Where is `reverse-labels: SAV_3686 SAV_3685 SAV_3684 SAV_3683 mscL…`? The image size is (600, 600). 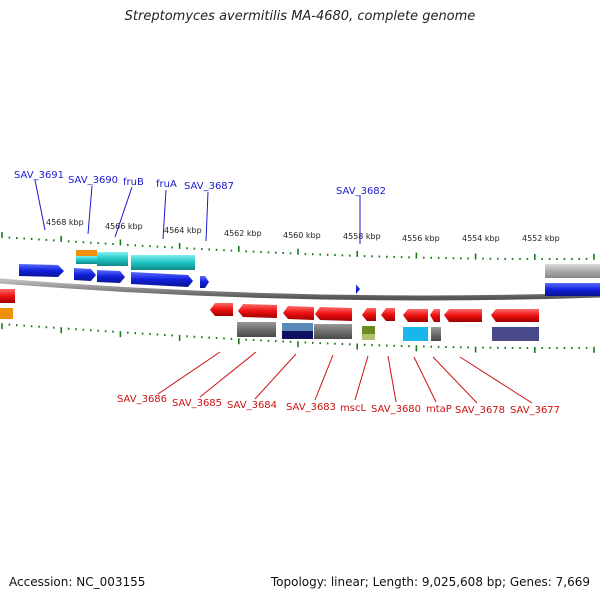
reverse-labels: SAV_3686 SAV_3685 SAV_3684 SAV_3683 mscL… is located at coordinates (338, 405).